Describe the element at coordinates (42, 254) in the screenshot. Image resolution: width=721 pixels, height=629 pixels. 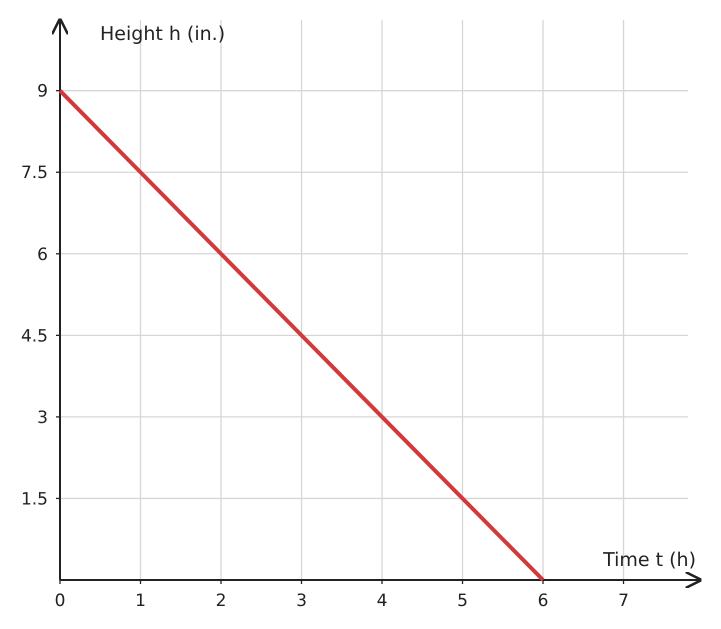
I see `y-tick-label: 6` at that location.